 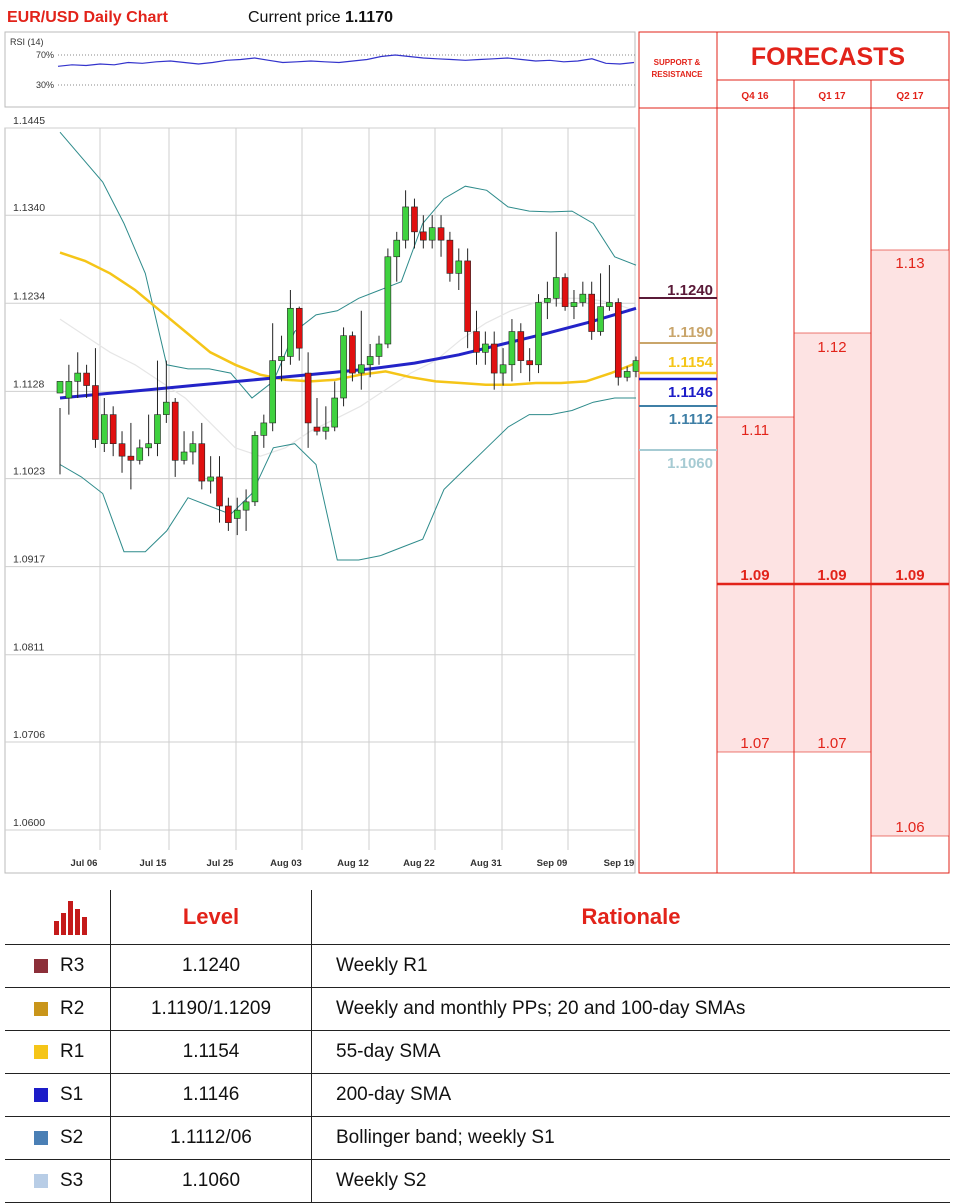 I want to click on bar-chart-icon, so click(x=70, y=918).